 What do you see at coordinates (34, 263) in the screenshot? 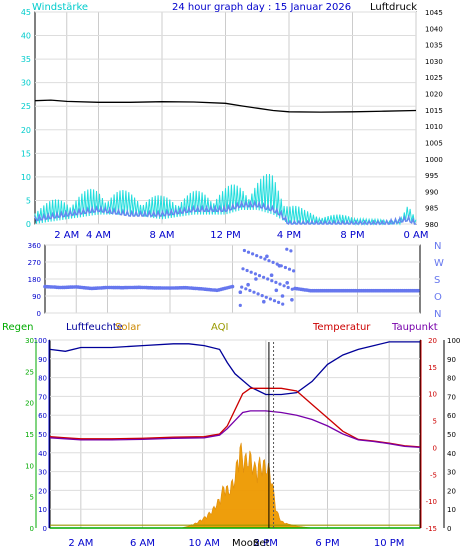
I see `direction-tick-label: 270` at bounding box center [34, 263].